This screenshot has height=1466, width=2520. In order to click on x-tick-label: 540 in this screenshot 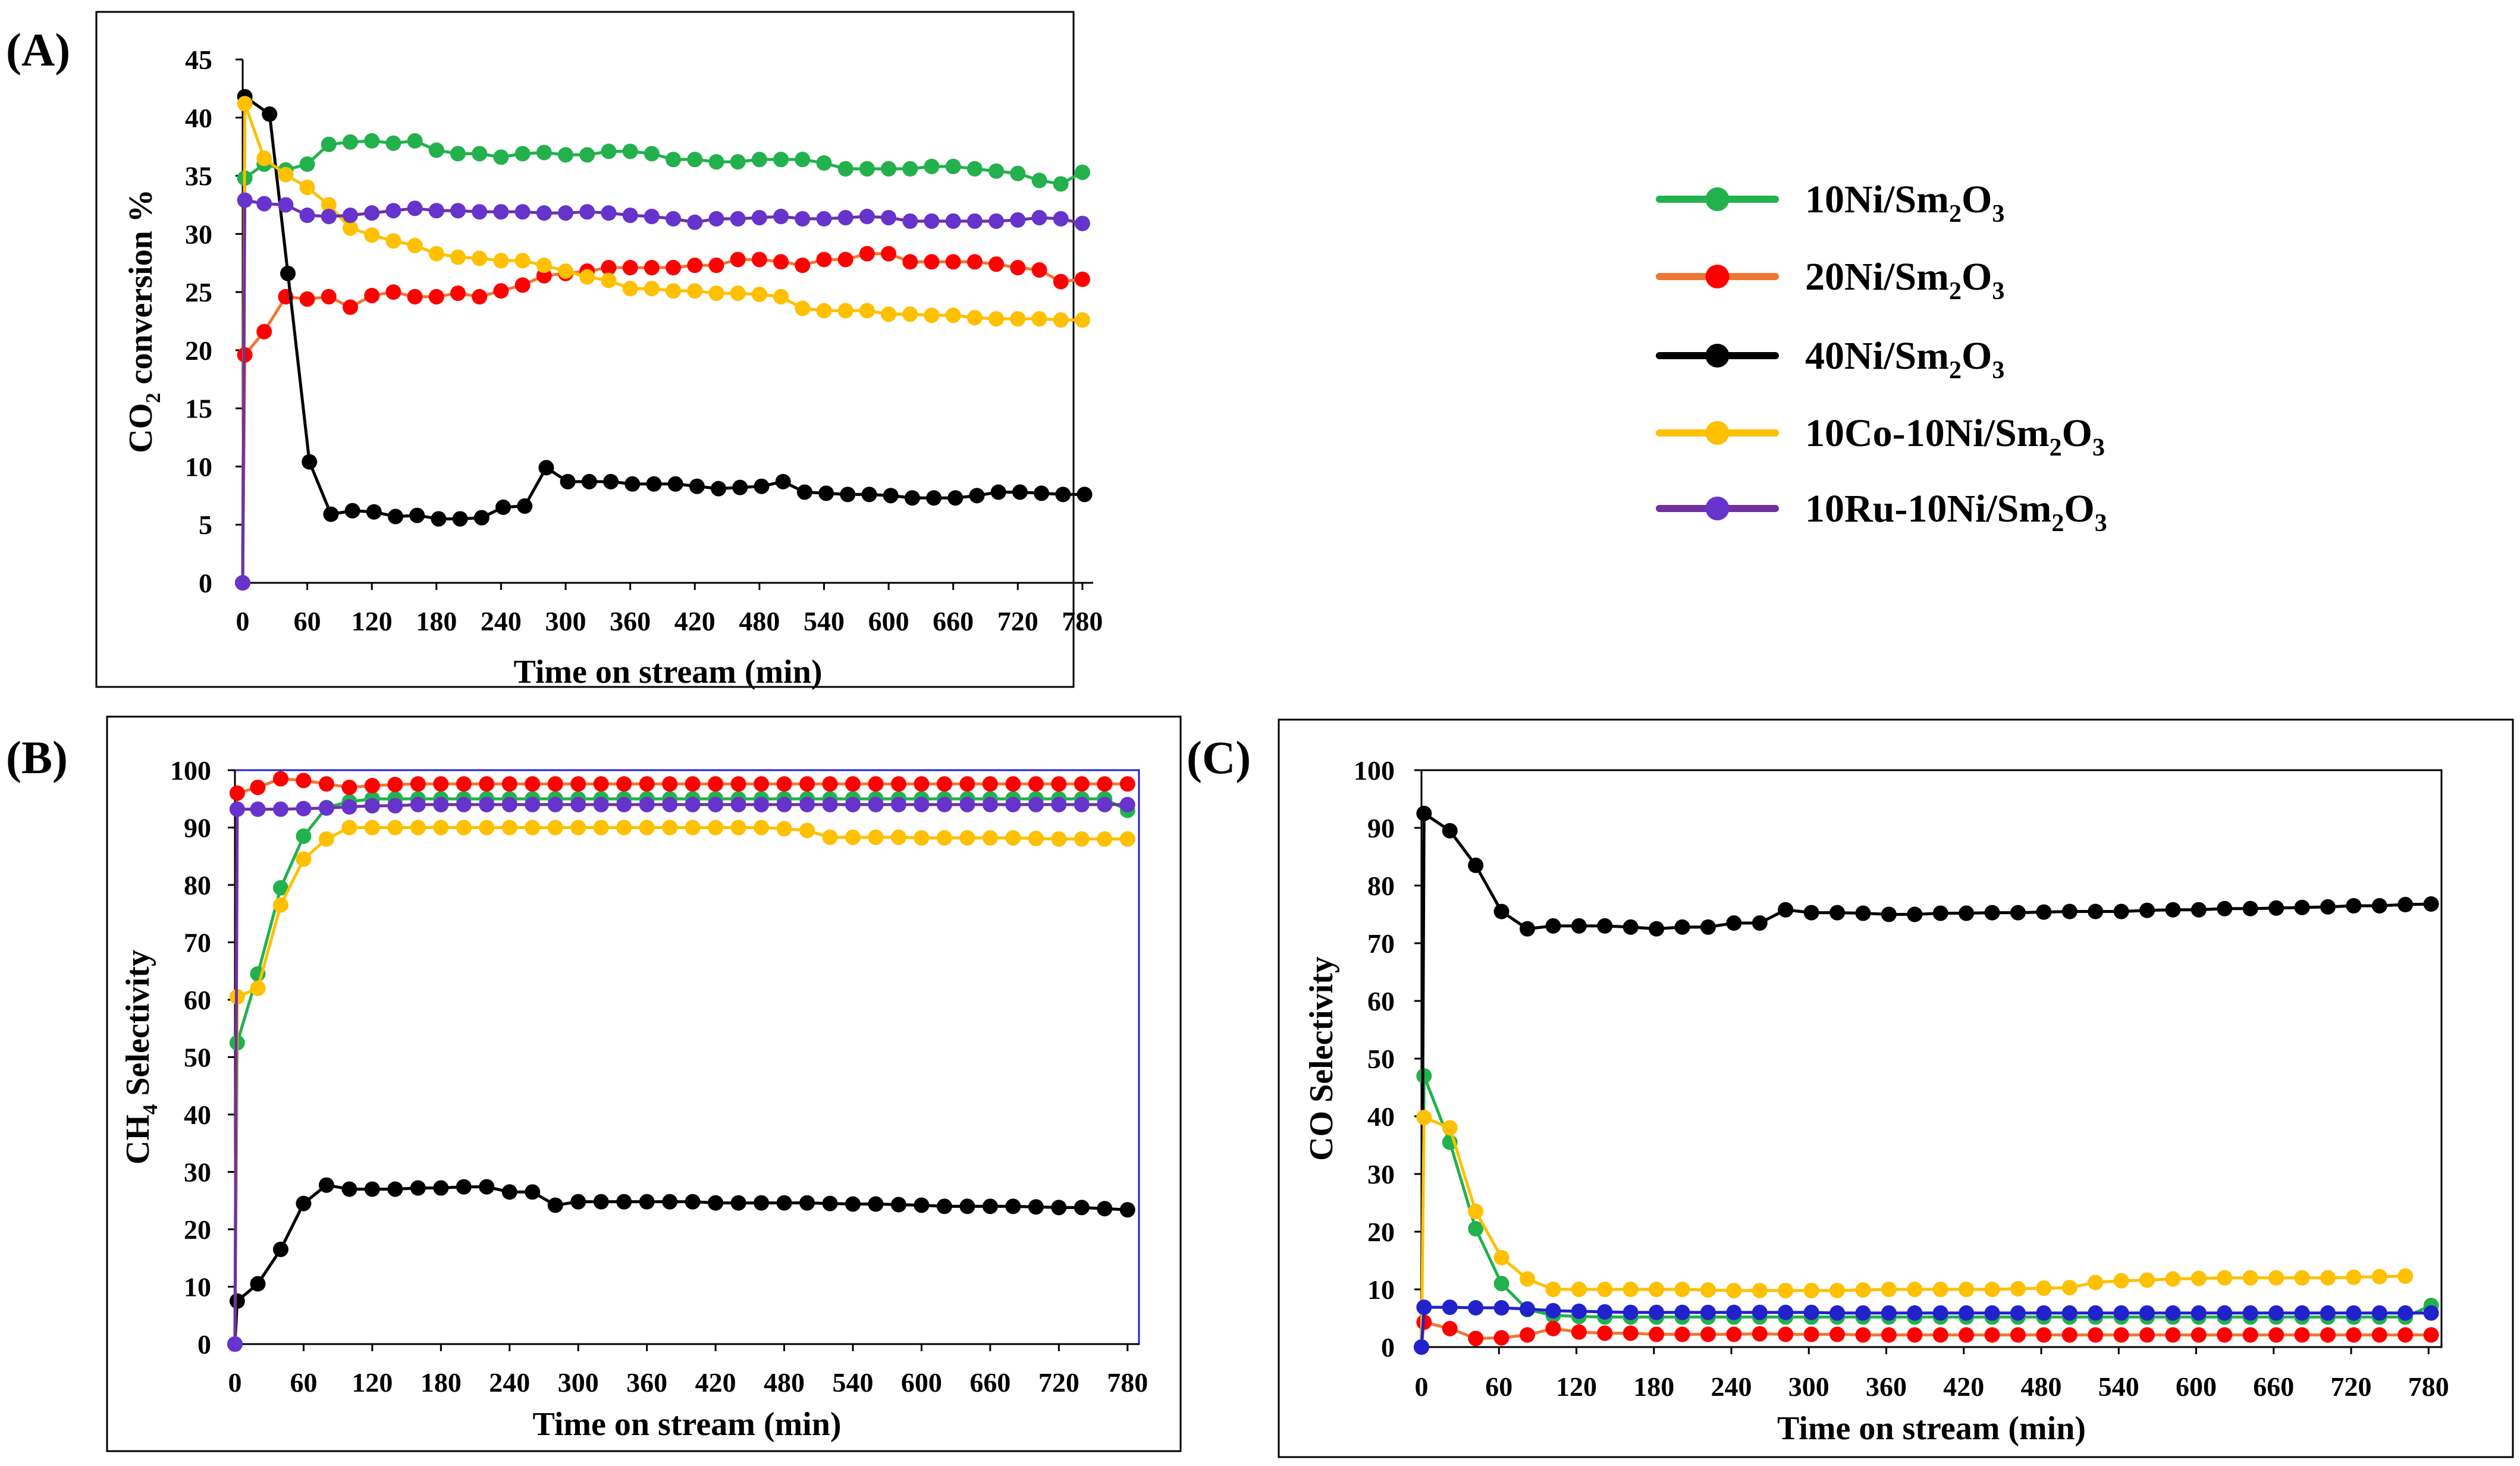, I will do `click(852, 1383)`.